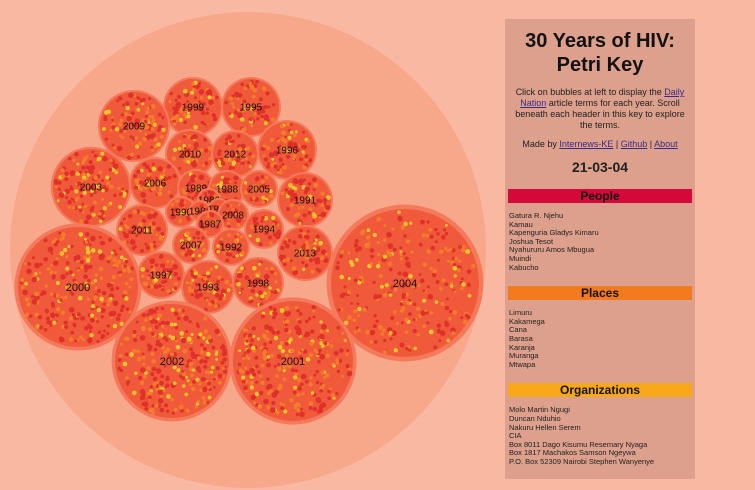 The width and height of the screenshot is (755, 490). I want to click on people-header: People, so click(600, 196).